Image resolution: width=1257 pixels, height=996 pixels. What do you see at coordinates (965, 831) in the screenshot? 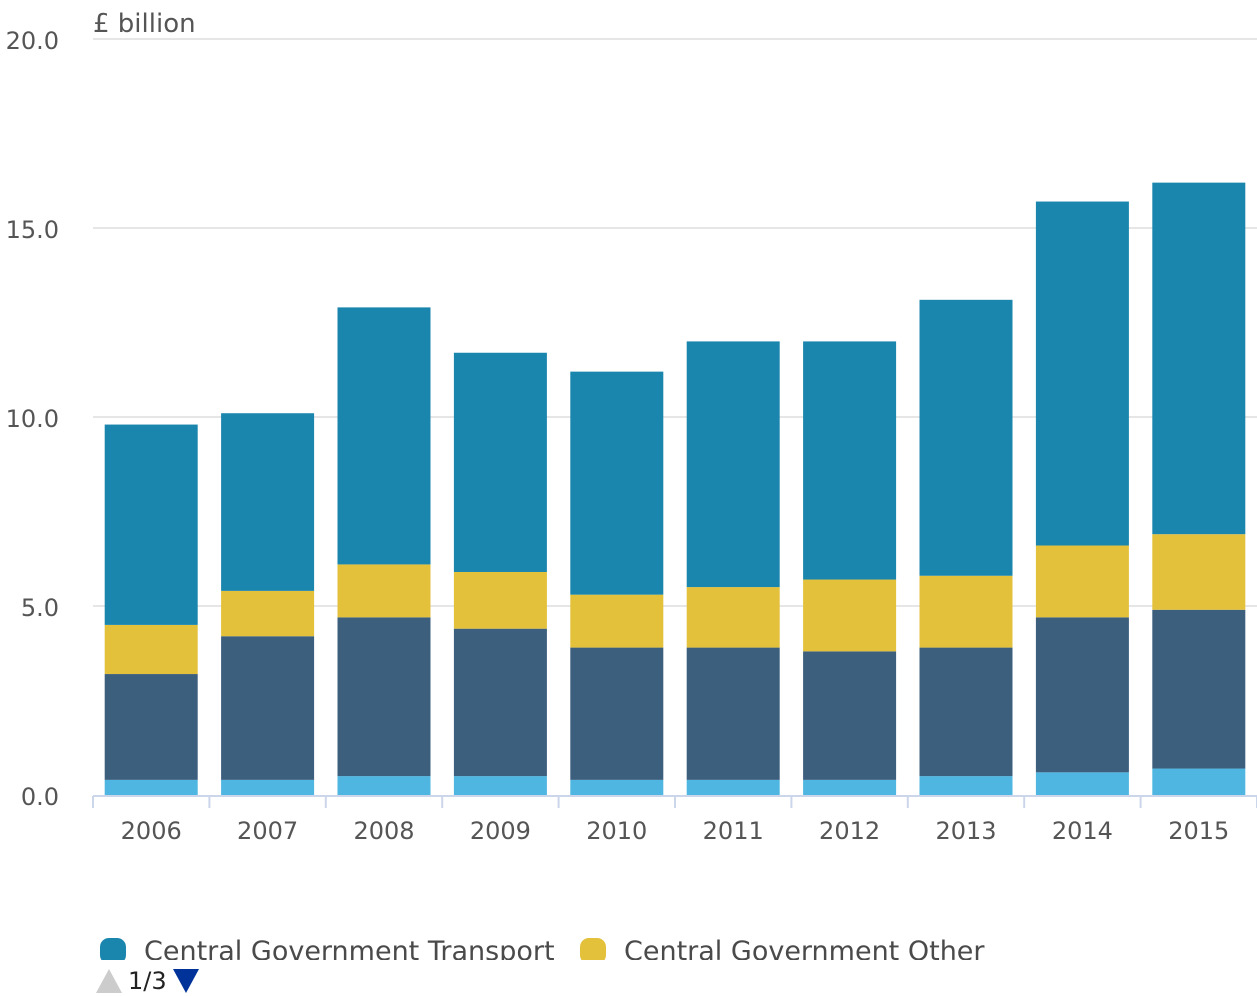
I see `x-tick-label: 2013` at bounding box center [965, 831].